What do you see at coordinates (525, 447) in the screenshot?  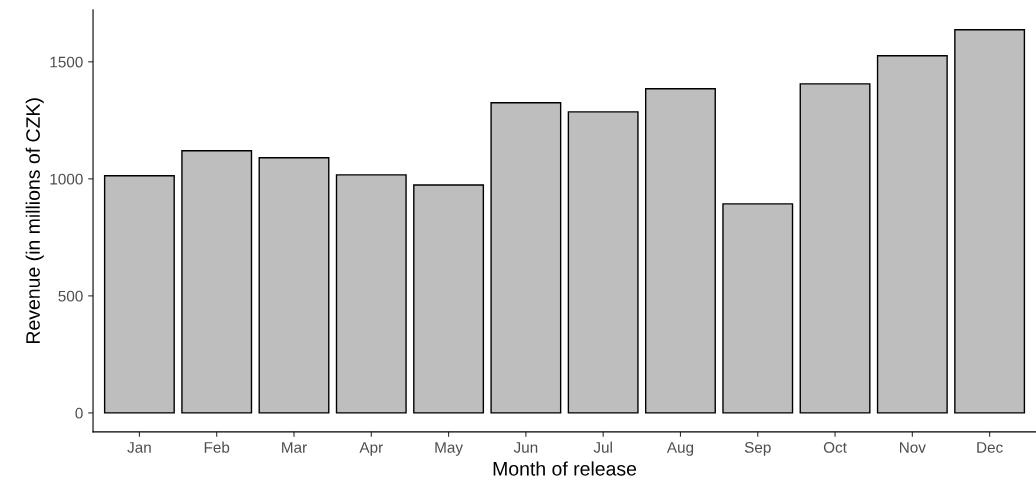 I see `x-tick-label: Jun` at bounding box center [525, 447].